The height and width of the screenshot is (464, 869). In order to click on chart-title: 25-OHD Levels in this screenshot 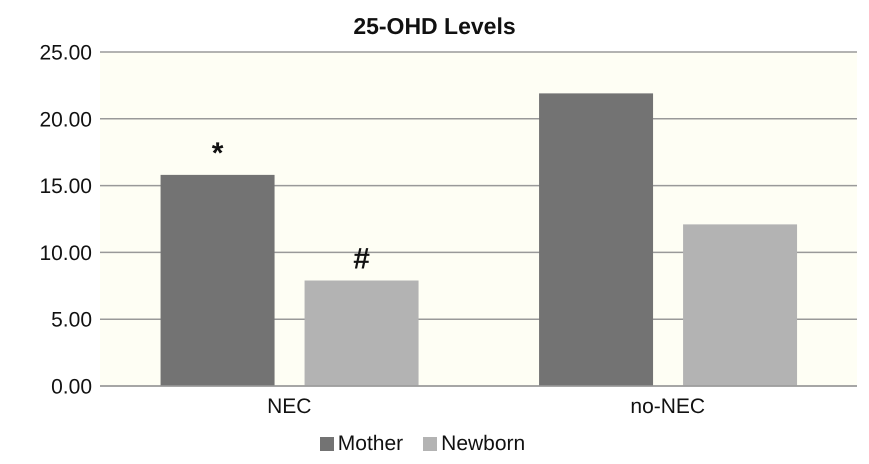, I will do `click(434, 26)`.